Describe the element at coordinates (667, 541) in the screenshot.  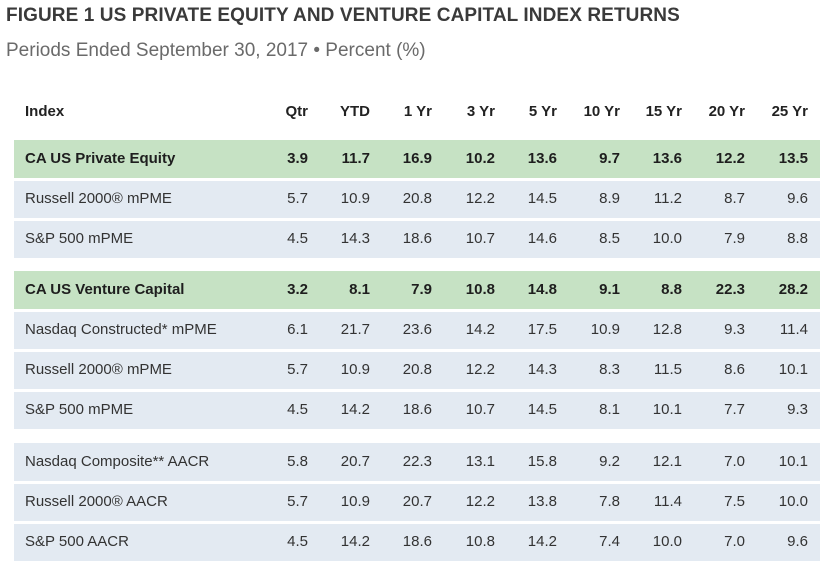
I see `cell-15-yr: 10.0` at that location.